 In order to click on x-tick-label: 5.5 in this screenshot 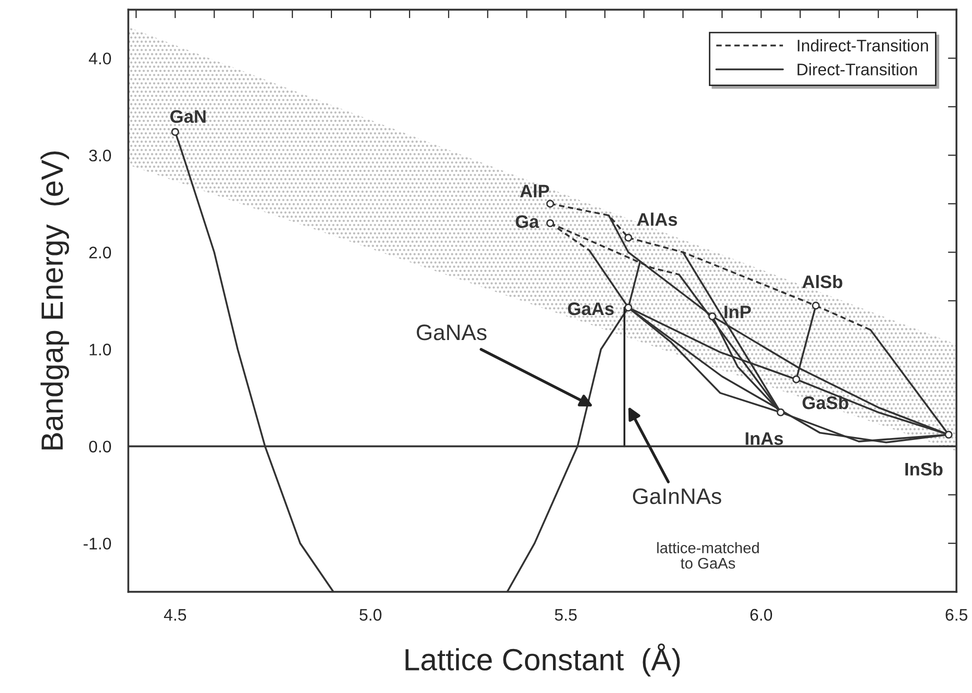, I will do `click(565, 615)`.